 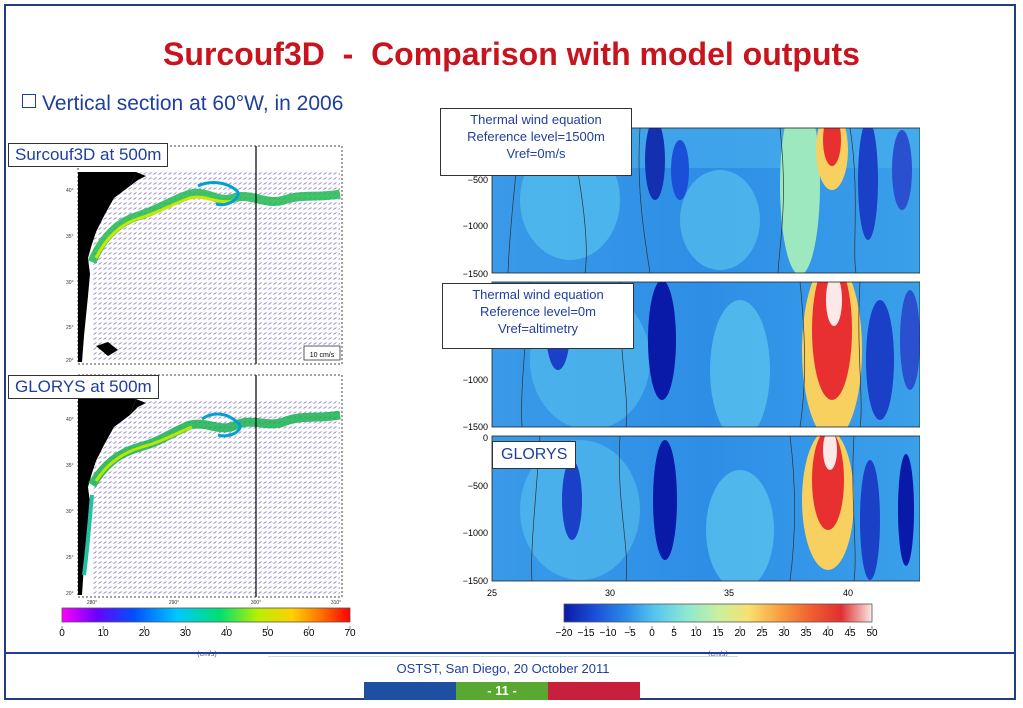 What do you see at coordinates (492, 593) in the screenshot?
I see `section-lat-tick: 25` at bounding box center [492, 593].